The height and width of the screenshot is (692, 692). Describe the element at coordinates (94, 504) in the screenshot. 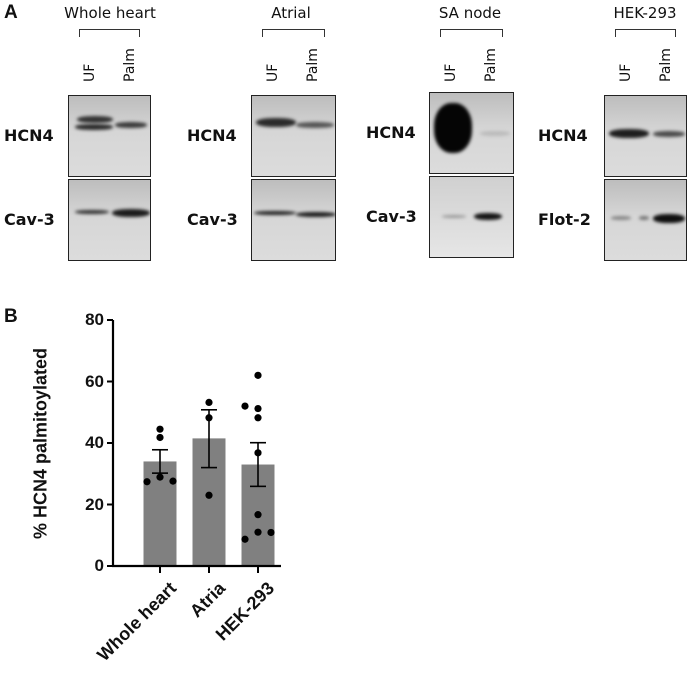

I see `y-tick-label: 20` at that location.